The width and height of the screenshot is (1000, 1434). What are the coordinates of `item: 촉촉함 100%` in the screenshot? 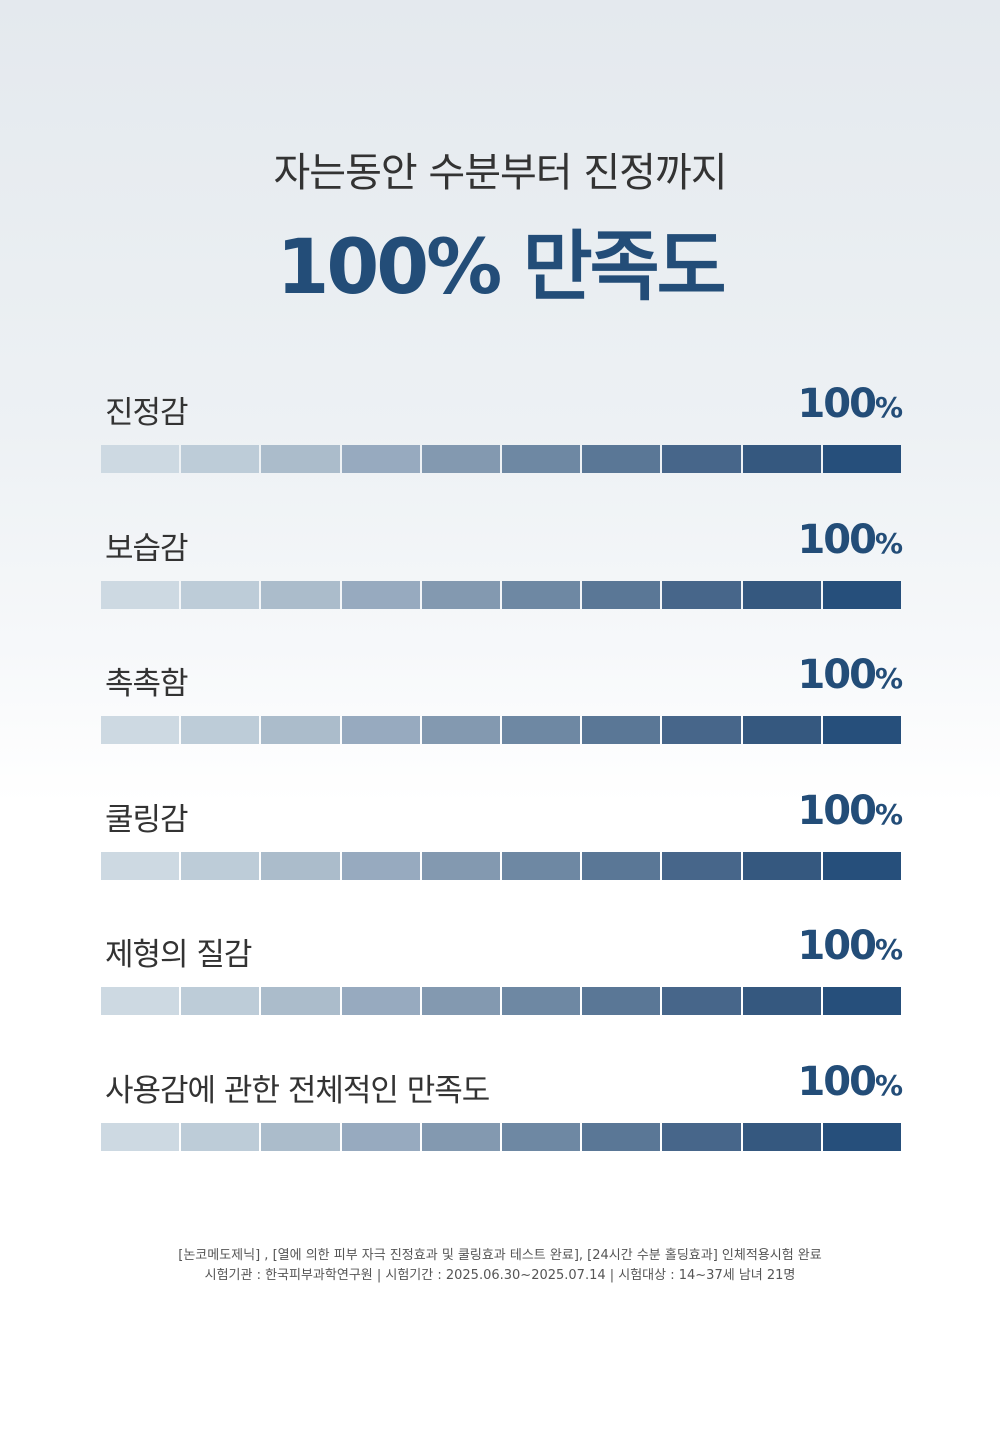 It's located at (502, 710).